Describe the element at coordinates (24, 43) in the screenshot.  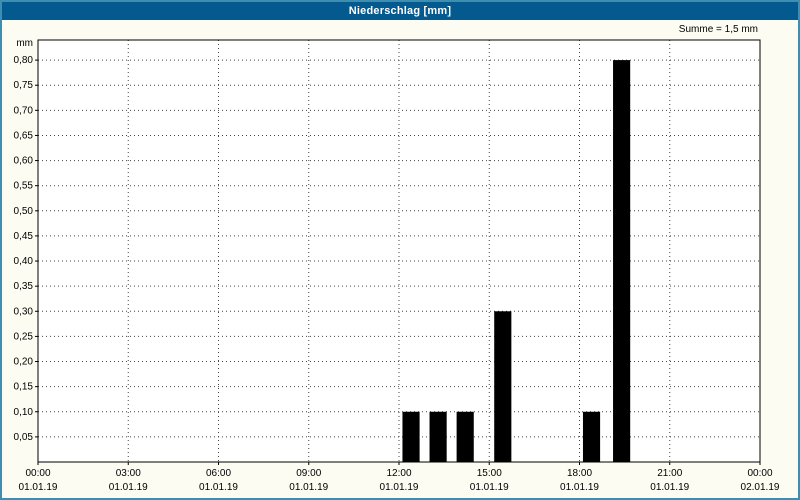
I see `y-axis-unit-label: mm` at that location.